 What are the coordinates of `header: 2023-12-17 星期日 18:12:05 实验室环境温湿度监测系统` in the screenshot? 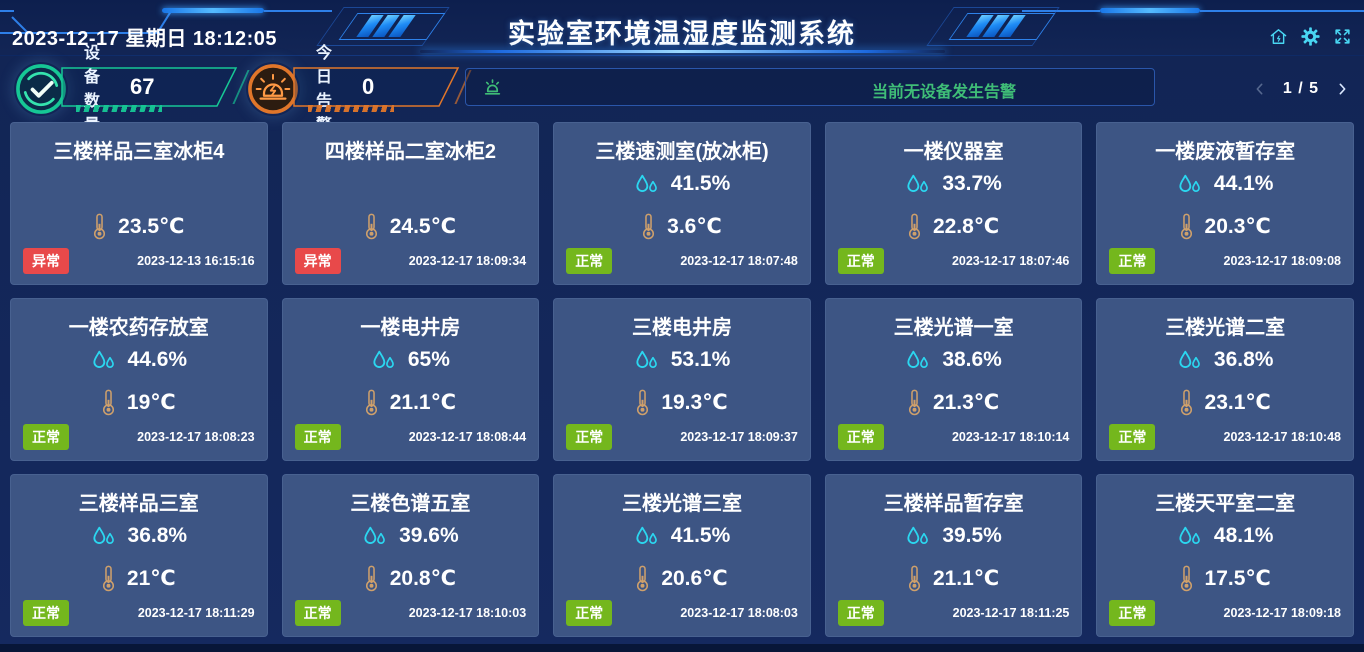 It's located at (682, 28).